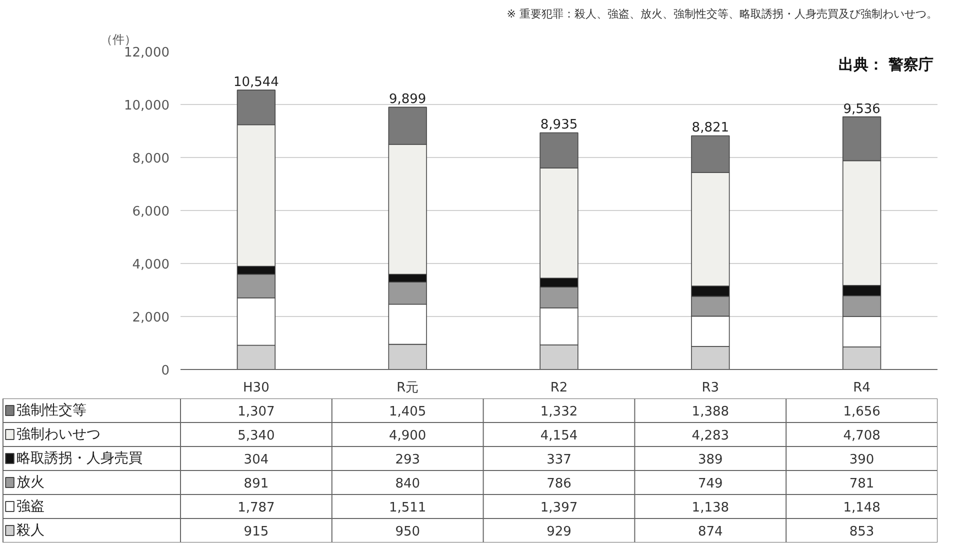 This screenshot has height=556, width=957. What do you see at coordinates (407, 436) in the screenshot?
I see `data-label: 4,900` at bounding box center [407, 436].